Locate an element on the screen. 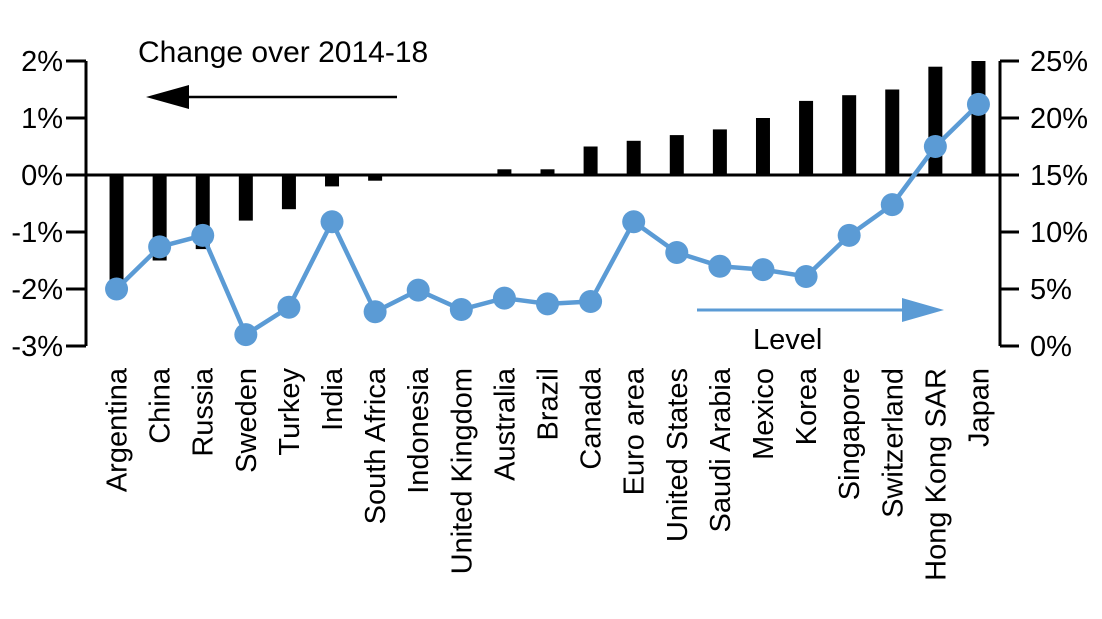  level-dot-south-africa is located at coordinates (375, 312).